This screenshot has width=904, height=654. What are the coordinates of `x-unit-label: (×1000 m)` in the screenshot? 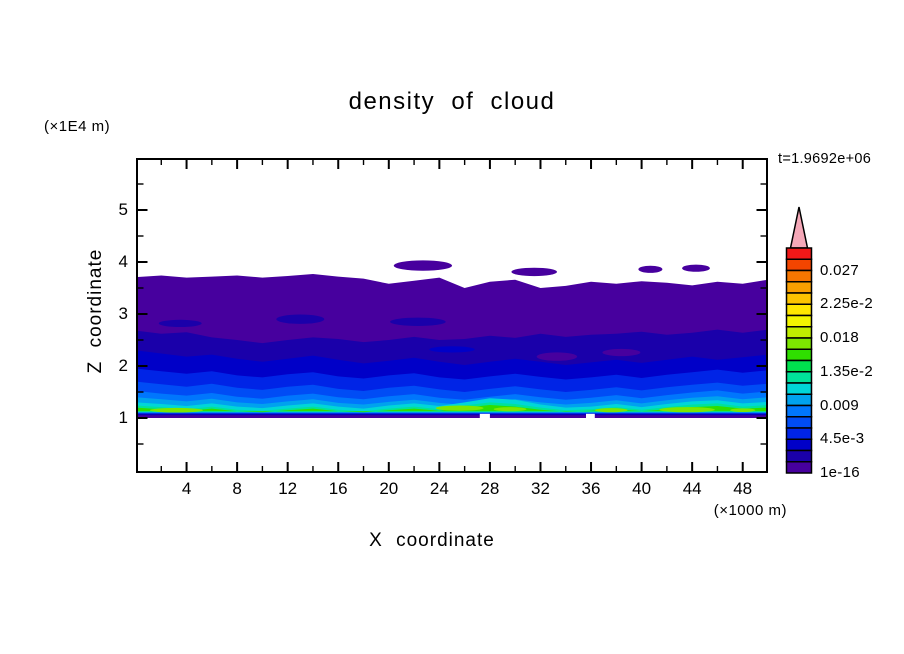 It's located at (750, 510).